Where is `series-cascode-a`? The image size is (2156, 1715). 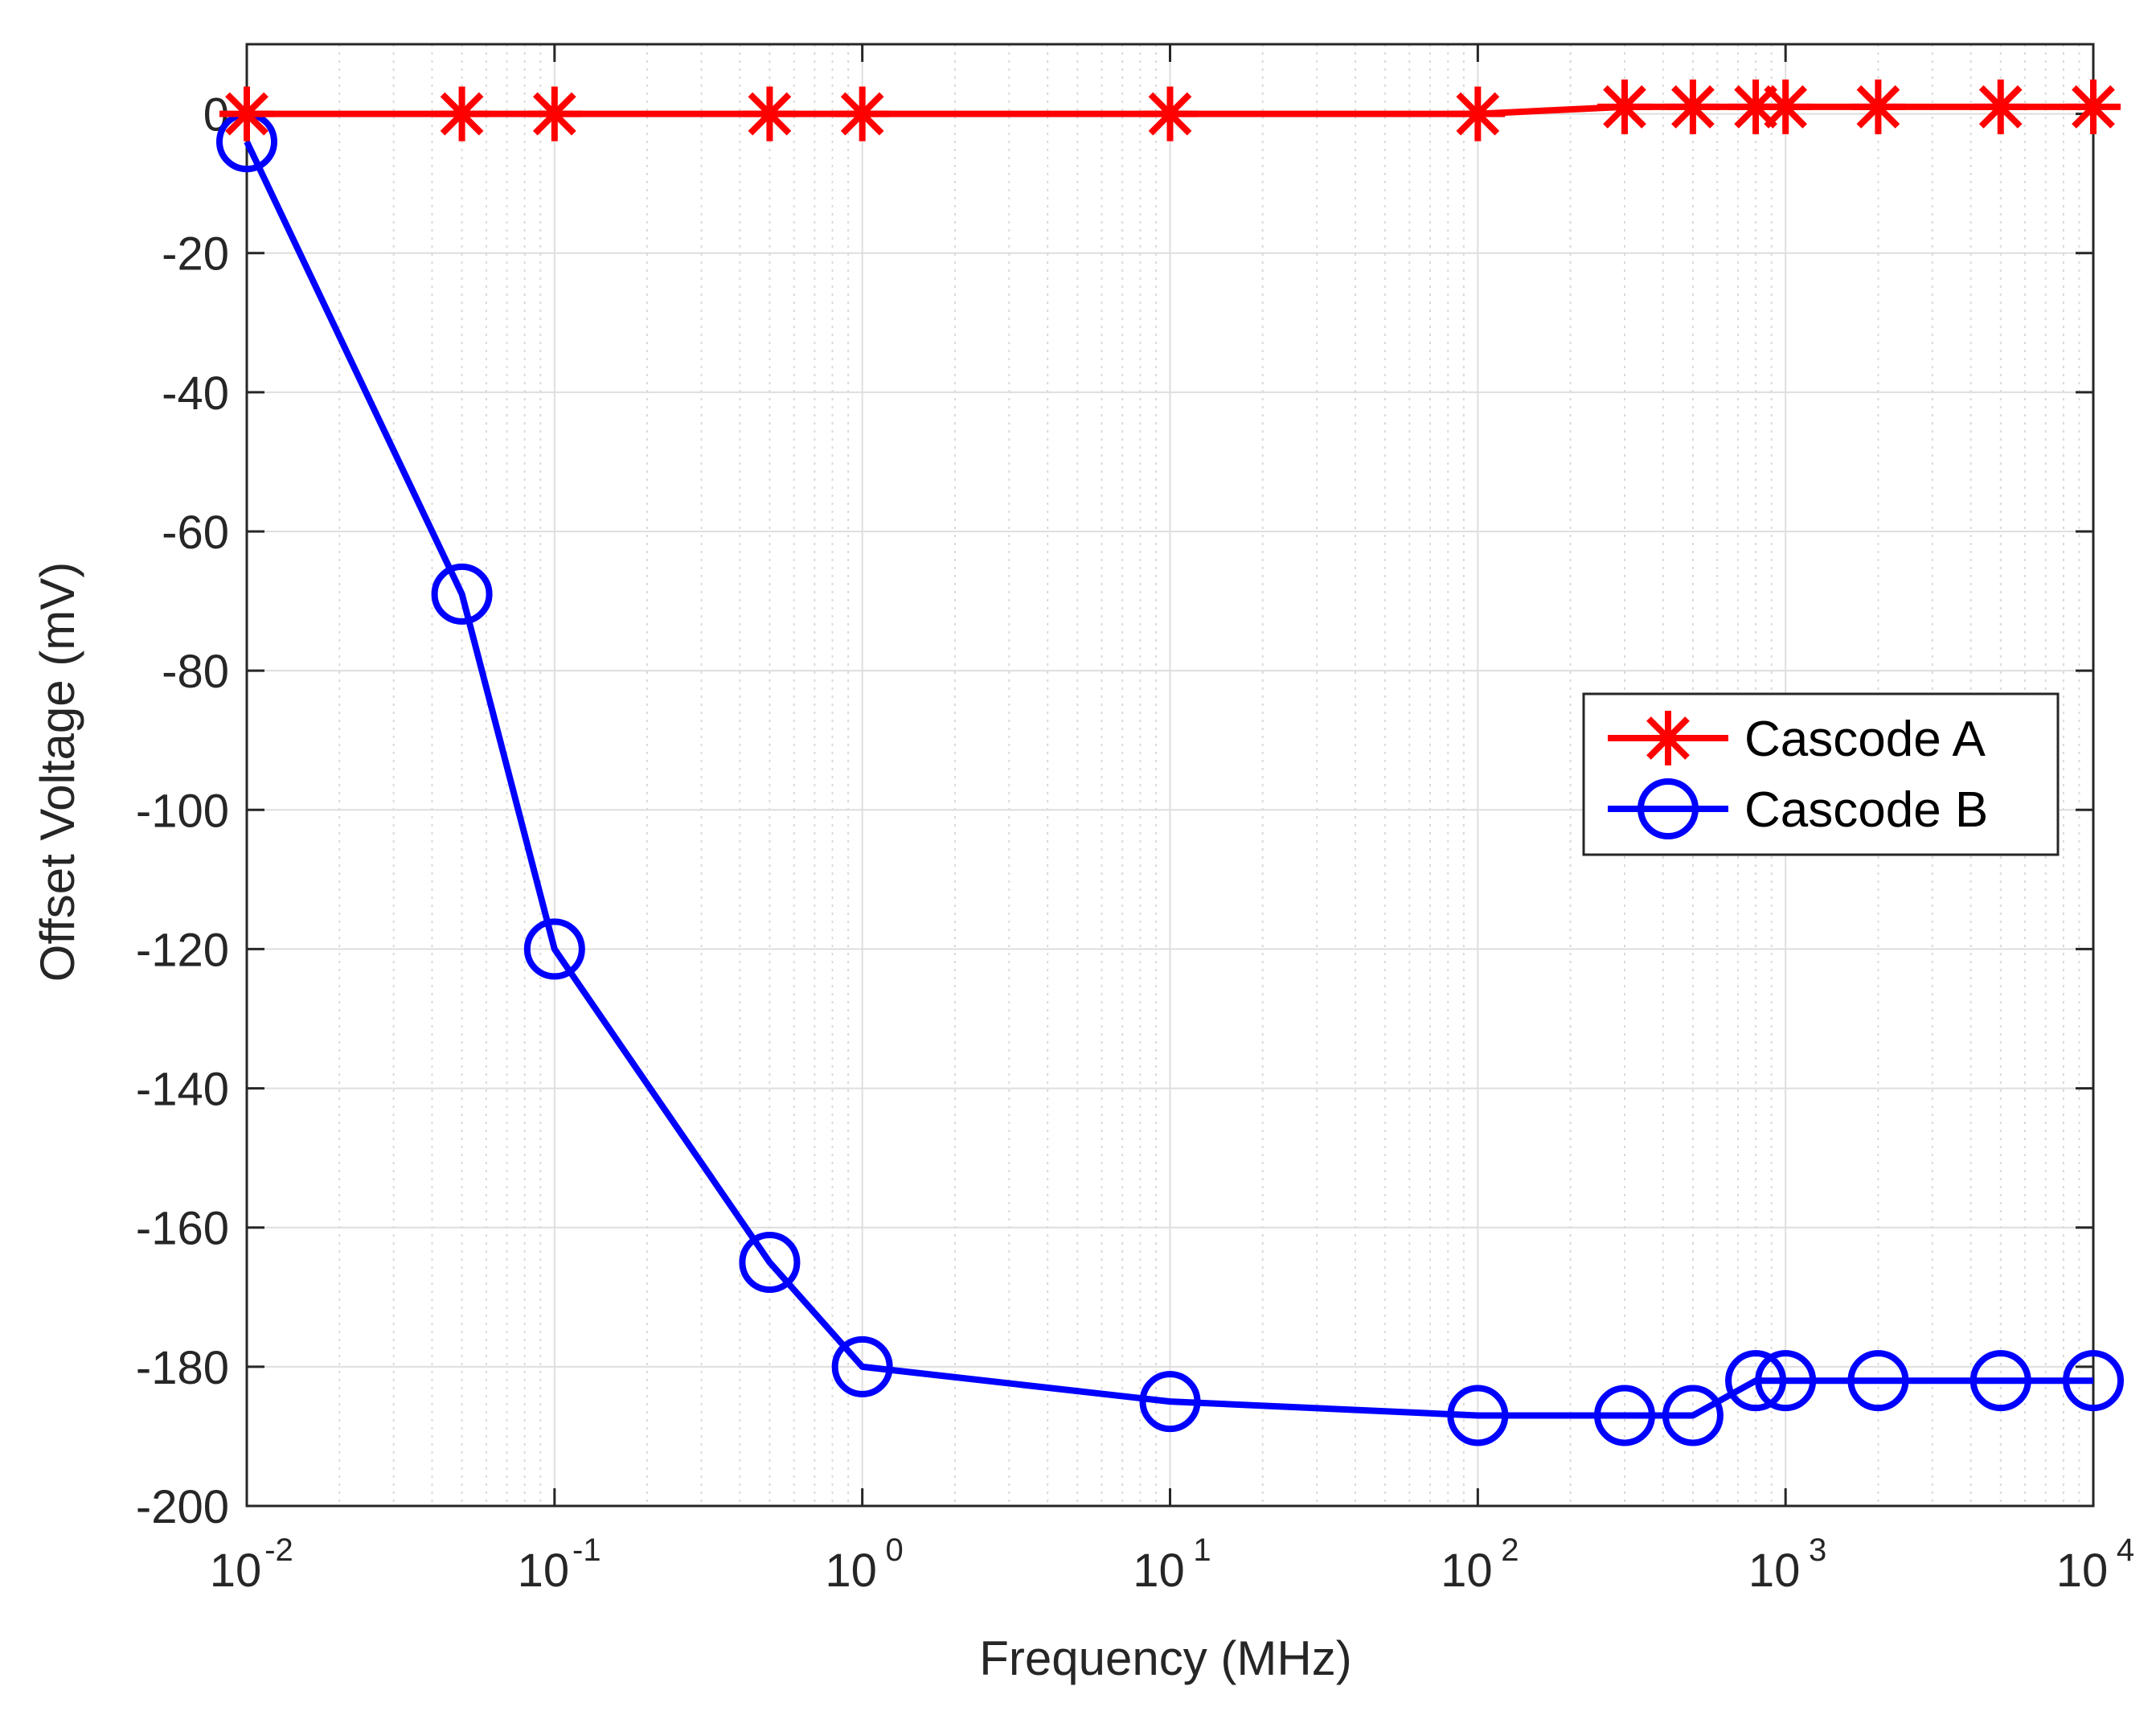 series-cascode-a is located at coordinates (1170, 111).